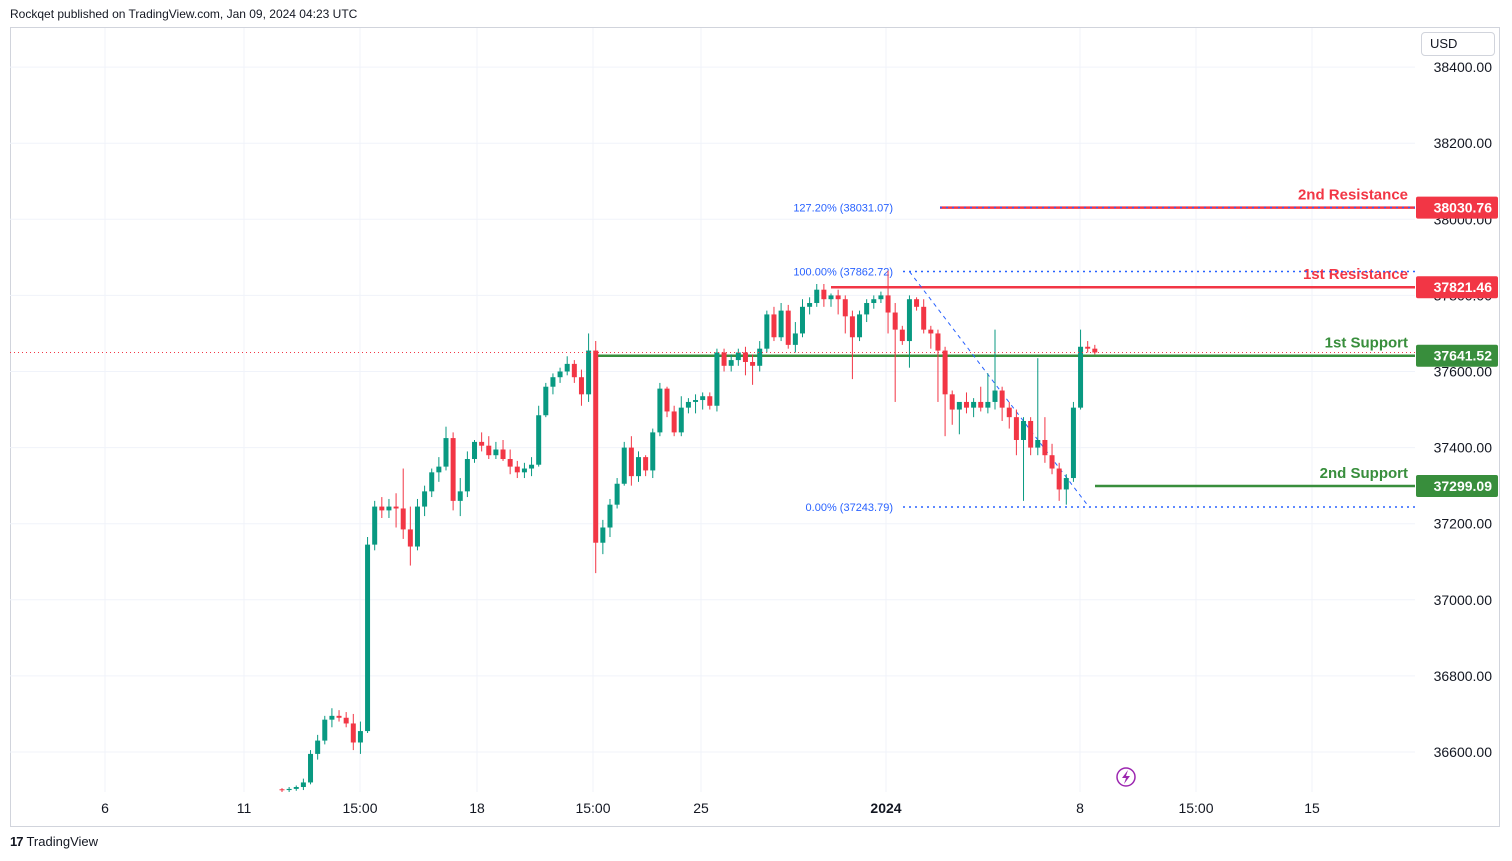 The image size is (1512, 861). What do you see at coordinates (1366, 343) in the screenshot?
I see `level-name-label: 1st Support` at bounding box center [1366, 343].